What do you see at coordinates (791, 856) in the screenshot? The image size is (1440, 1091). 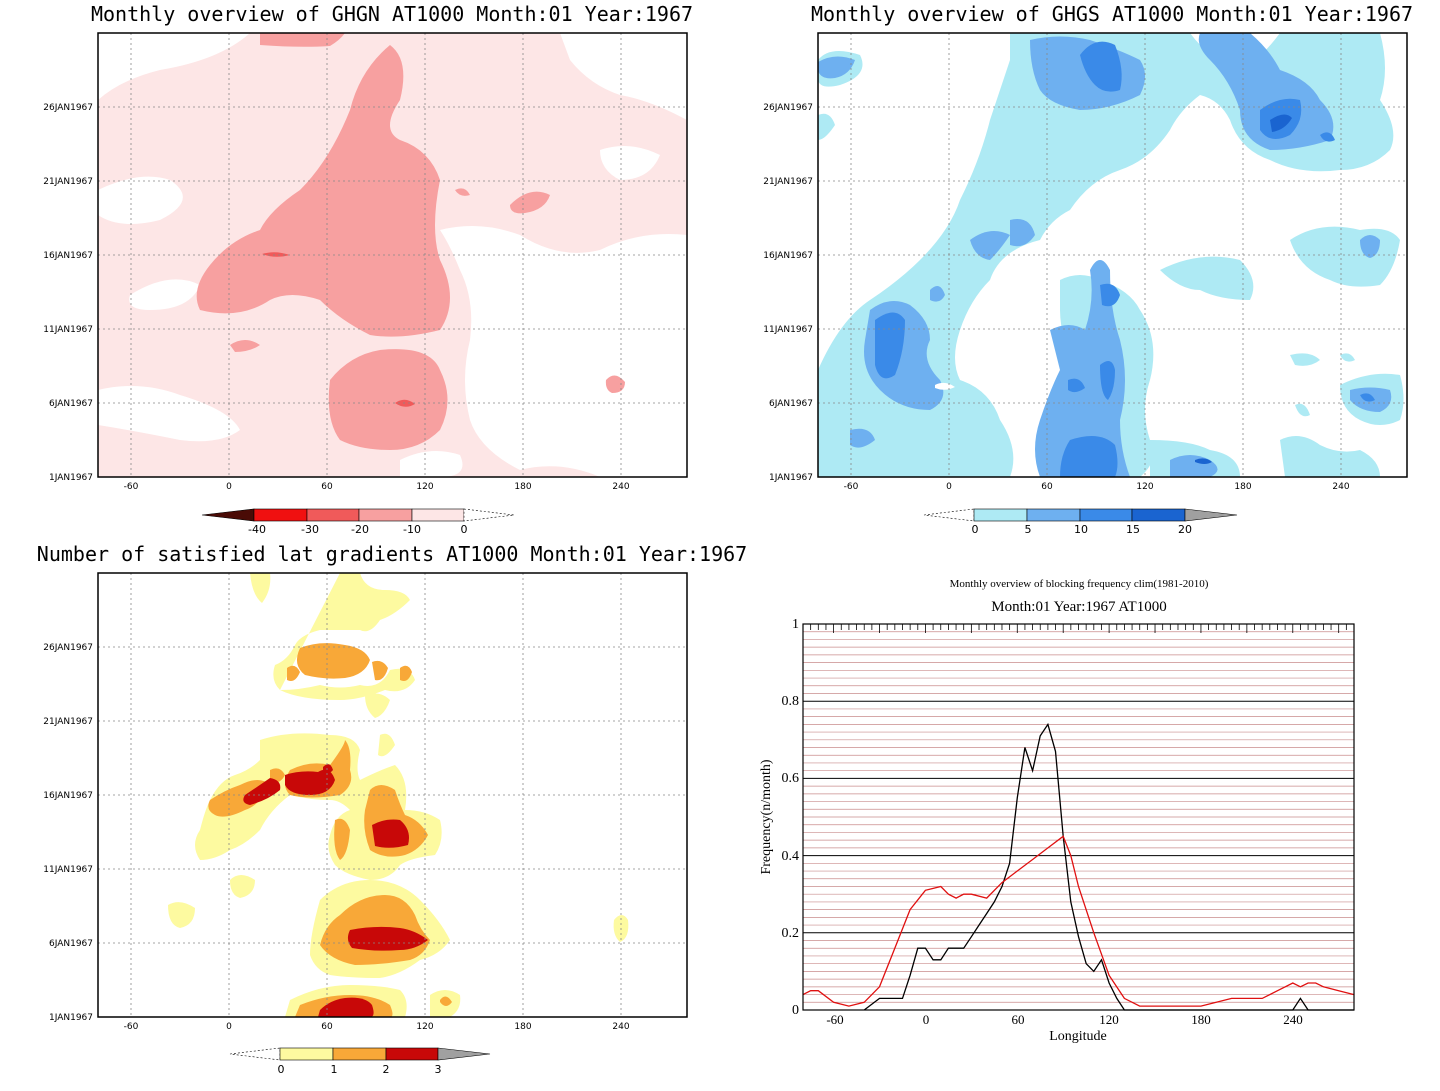 I see `y-tick: 0.4` at bounding box center [791, 856].